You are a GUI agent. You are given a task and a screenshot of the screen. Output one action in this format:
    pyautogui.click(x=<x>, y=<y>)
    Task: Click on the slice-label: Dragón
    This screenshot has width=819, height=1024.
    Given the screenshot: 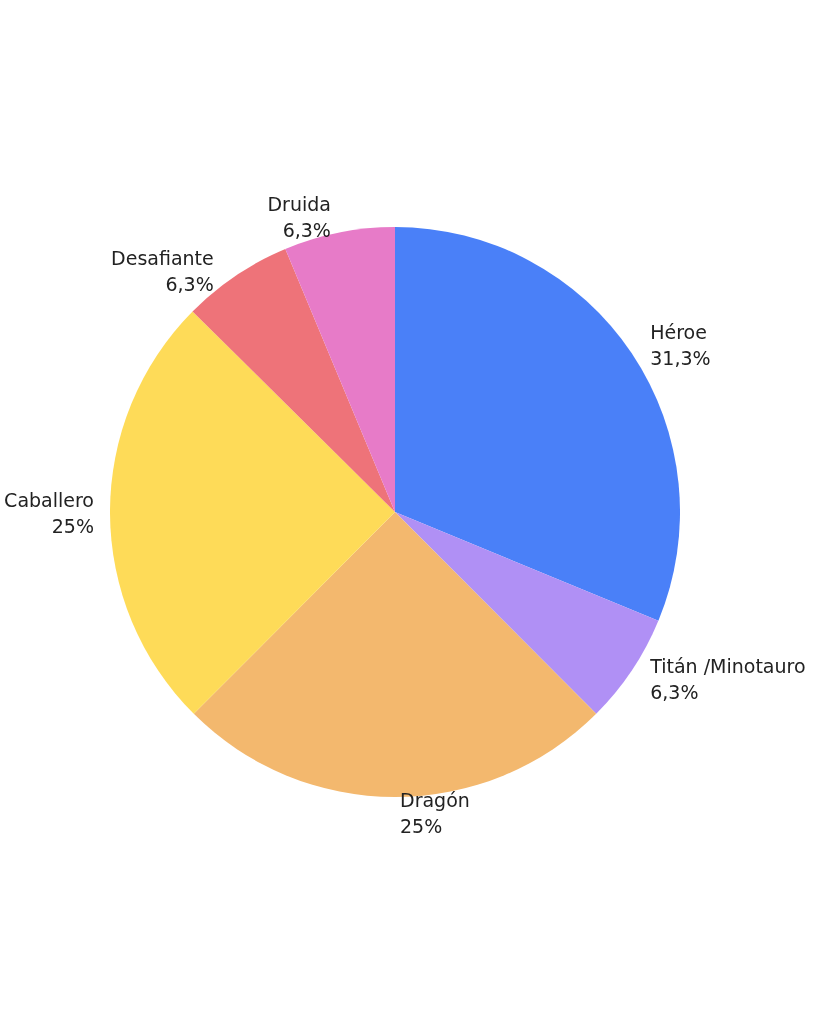 What is the action you would take?
    pyautogui.click(x=435, y=800)
    